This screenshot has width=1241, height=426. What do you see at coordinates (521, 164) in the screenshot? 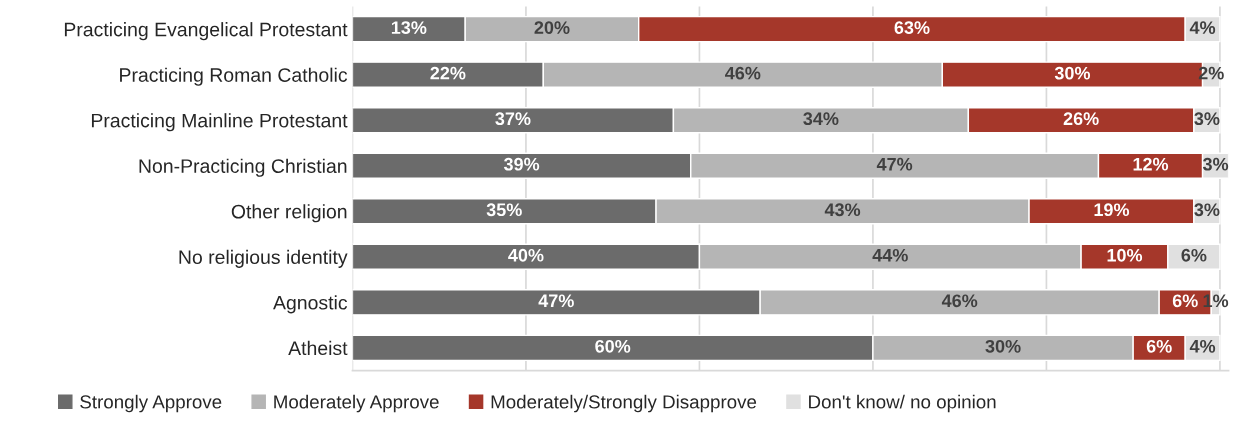
I see `data-label: 39%` at bounding box center [521, 164].